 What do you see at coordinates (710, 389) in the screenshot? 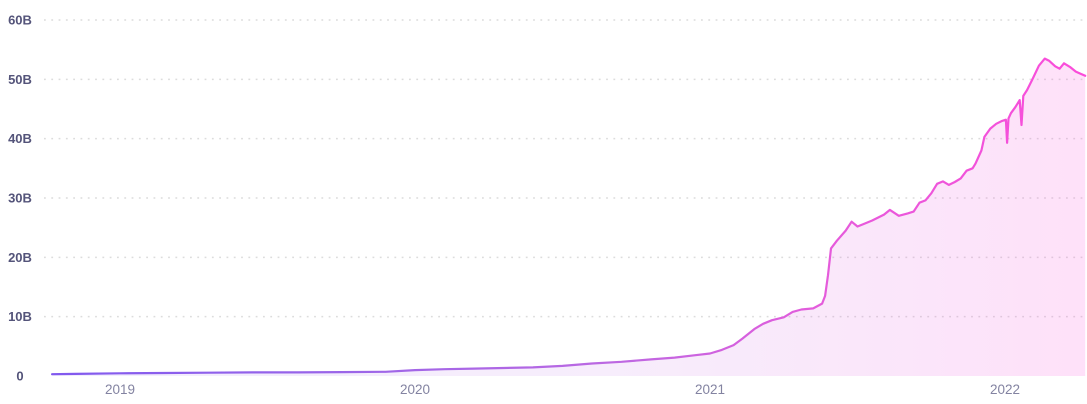
I see `x-tick-label: 2021` at bounding box center [710, 389].